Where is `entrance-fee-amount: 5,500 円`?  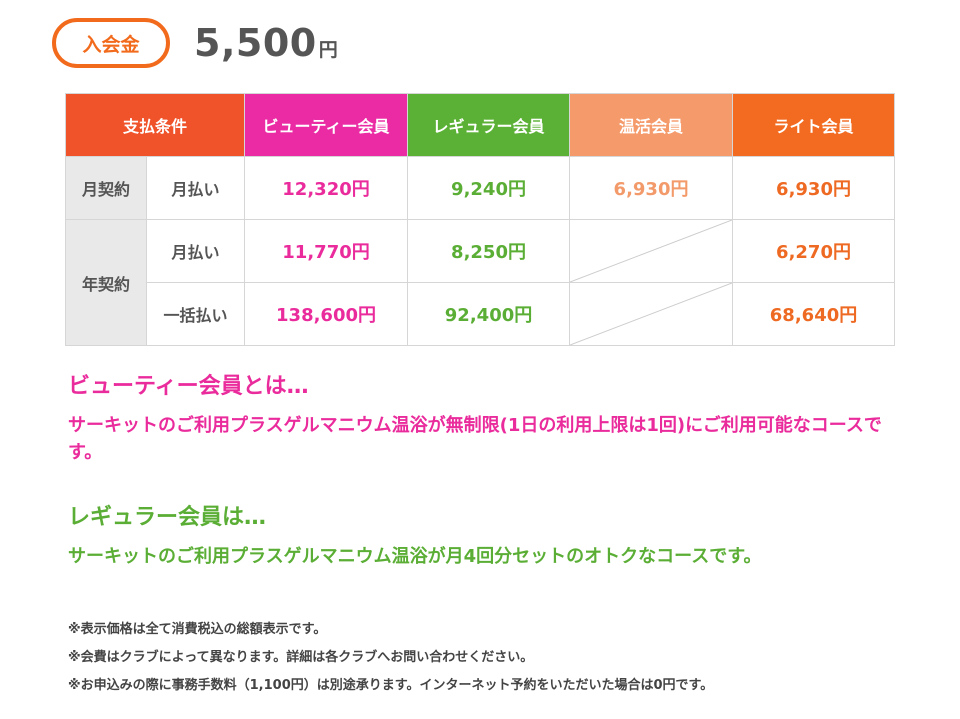
entrance-fee-amount: 5,500 円 is located at coordinates (266, 43).